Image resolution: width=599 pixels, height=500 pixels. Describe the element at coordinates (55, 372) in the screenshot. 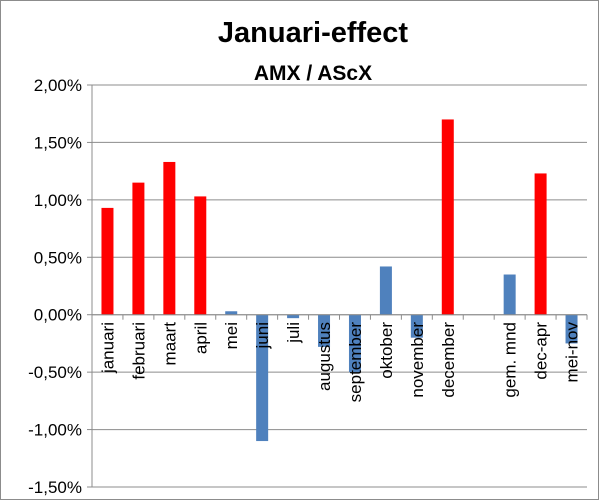

I see `y-tick-label: -0,50%` at that location.